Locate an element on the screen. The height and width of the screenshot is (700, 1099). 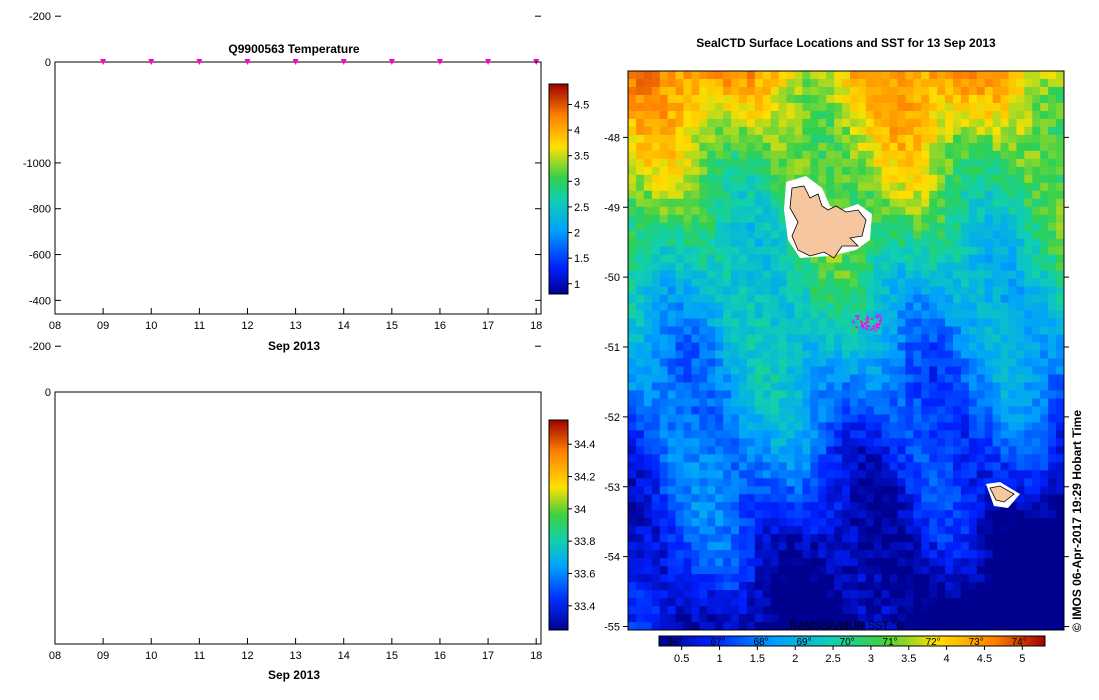
x-tick-label: 15 is located at coordinates (392, 656).